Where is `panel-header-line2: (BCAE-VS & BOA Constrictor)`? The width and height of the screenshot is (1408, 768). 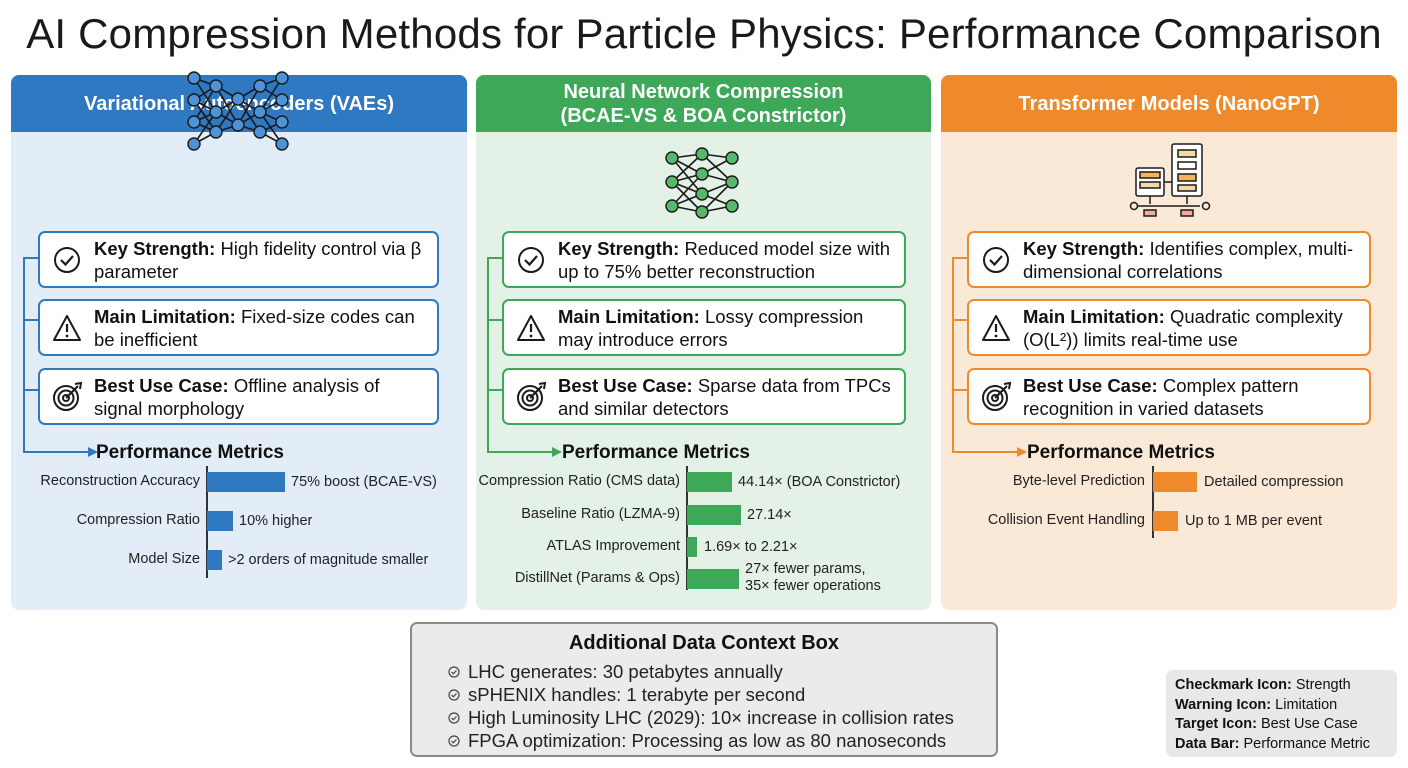 panel-header-line2: (BCAE-VS & BOA Constrictor) is located at coordinates (704, 116).